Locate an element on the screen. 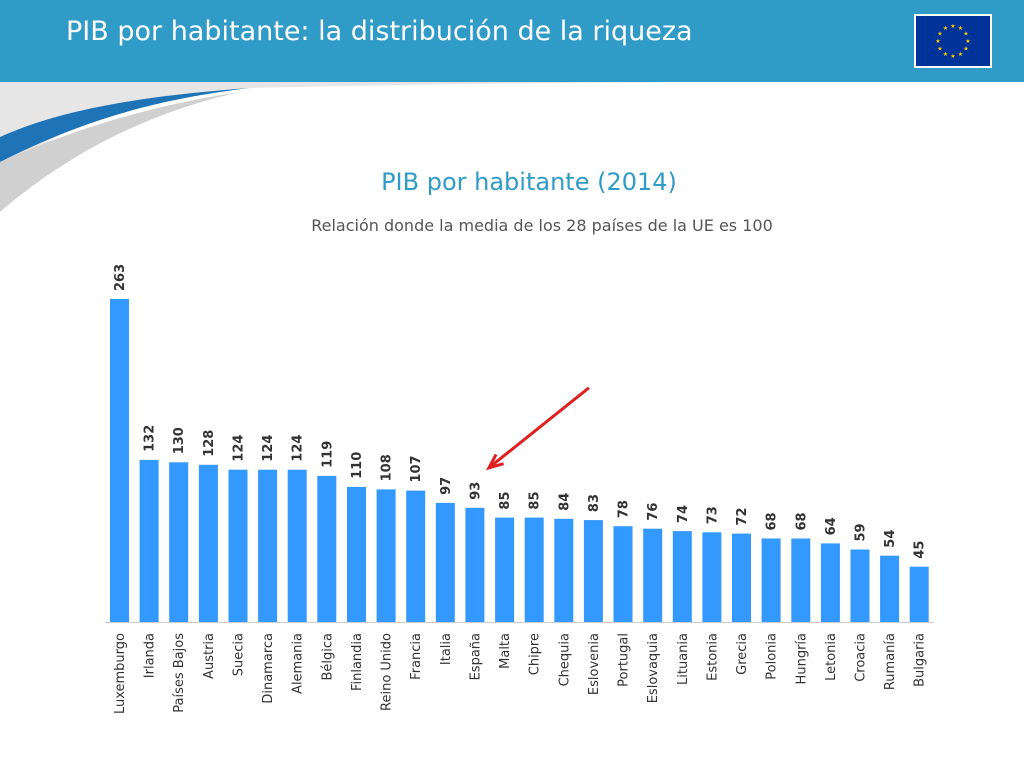  bar-francia is located at coordinates (416, 556).